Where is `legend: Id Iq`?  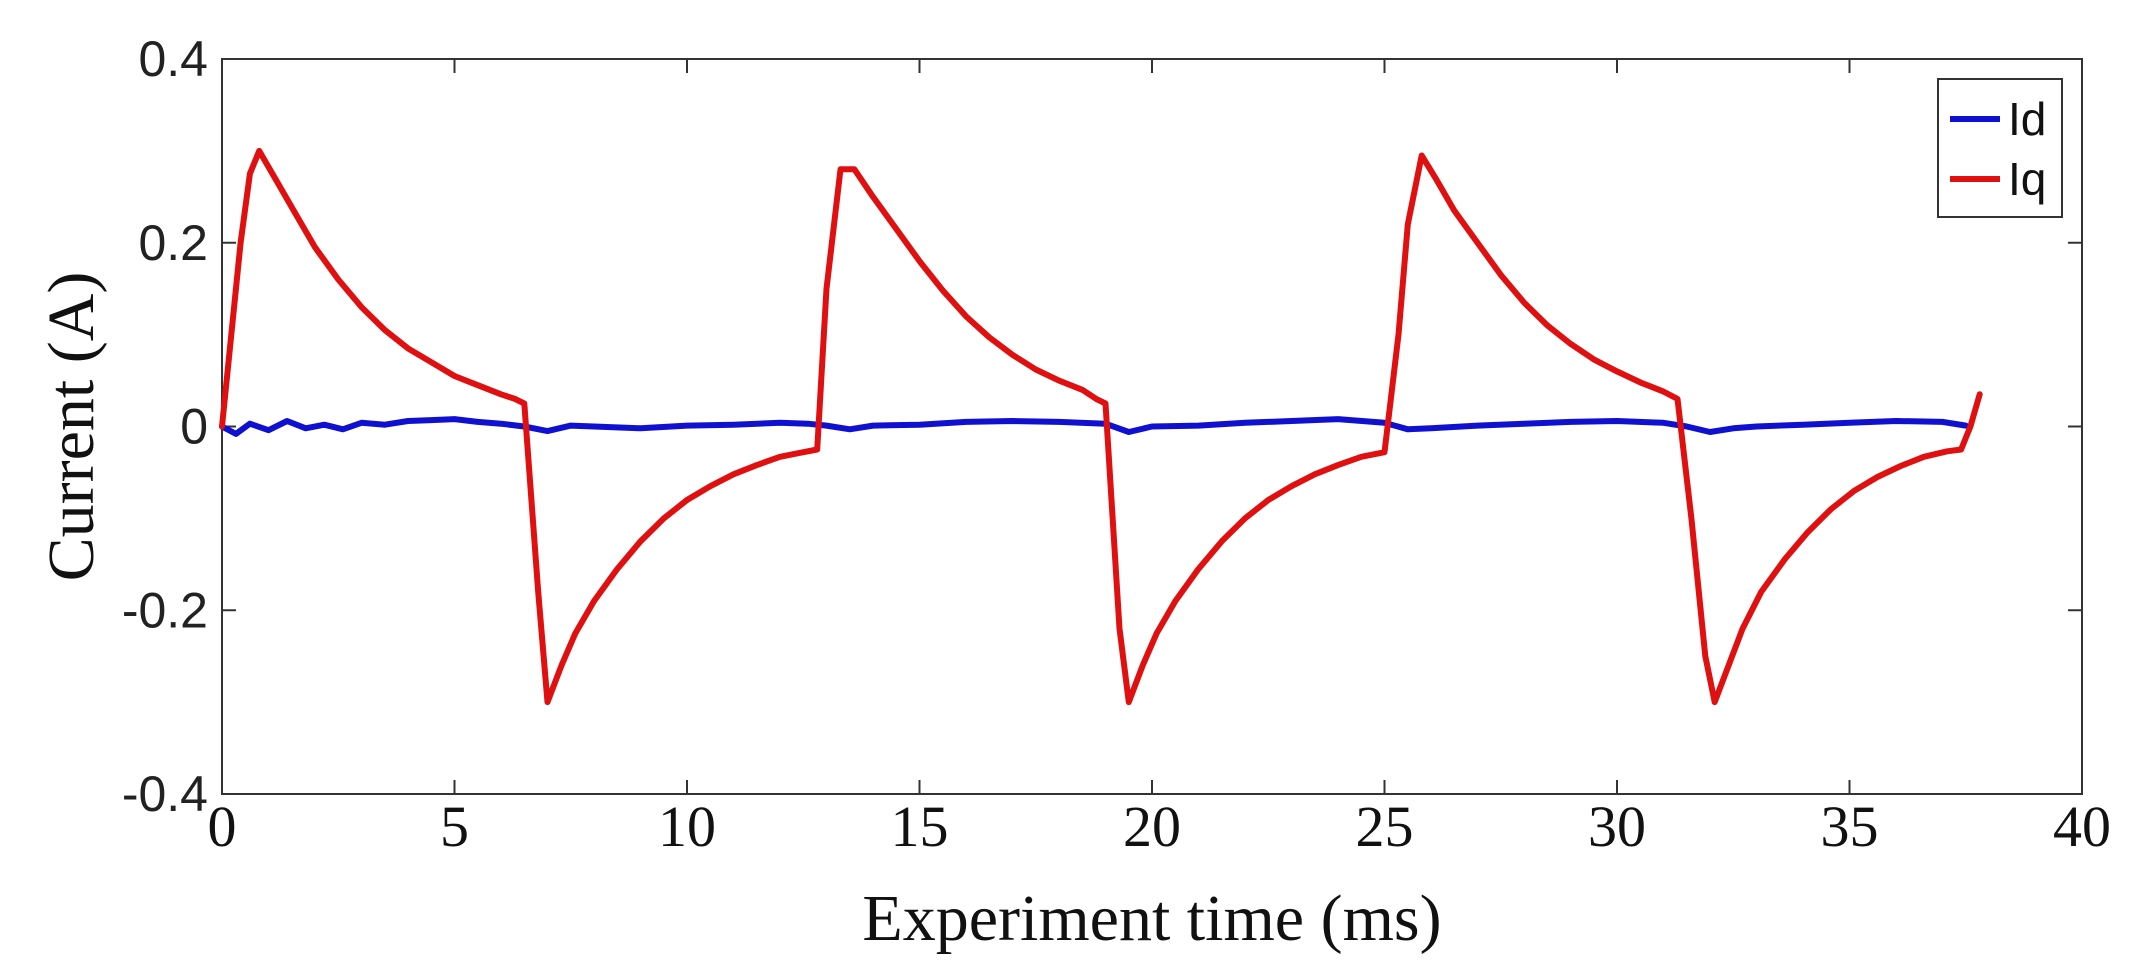 legend: Id Iq is located at coordinates (2000, 148).